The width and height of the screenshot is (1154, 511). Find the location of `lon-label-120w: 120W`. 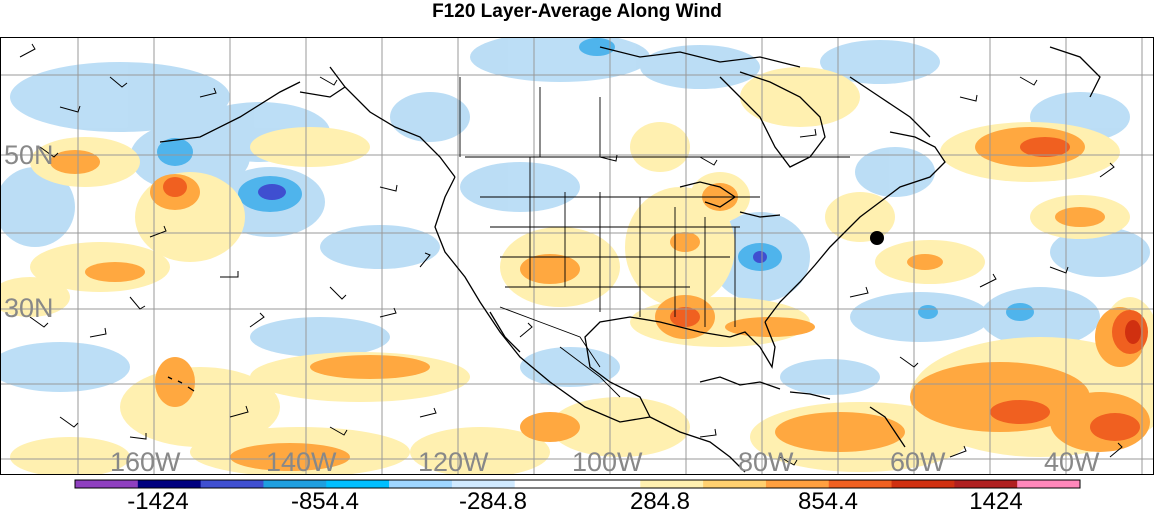

lon-label-120w: 120W is located at coordinates (453, 461).